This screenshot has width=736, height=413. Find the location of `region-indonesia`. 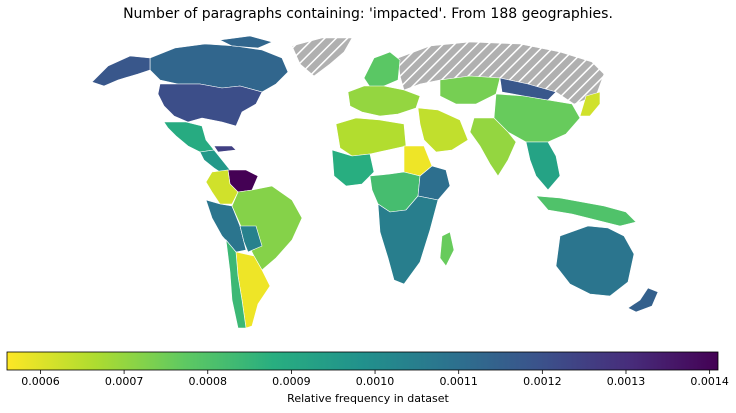

region-indonesia is located at coordinates (586, 211).